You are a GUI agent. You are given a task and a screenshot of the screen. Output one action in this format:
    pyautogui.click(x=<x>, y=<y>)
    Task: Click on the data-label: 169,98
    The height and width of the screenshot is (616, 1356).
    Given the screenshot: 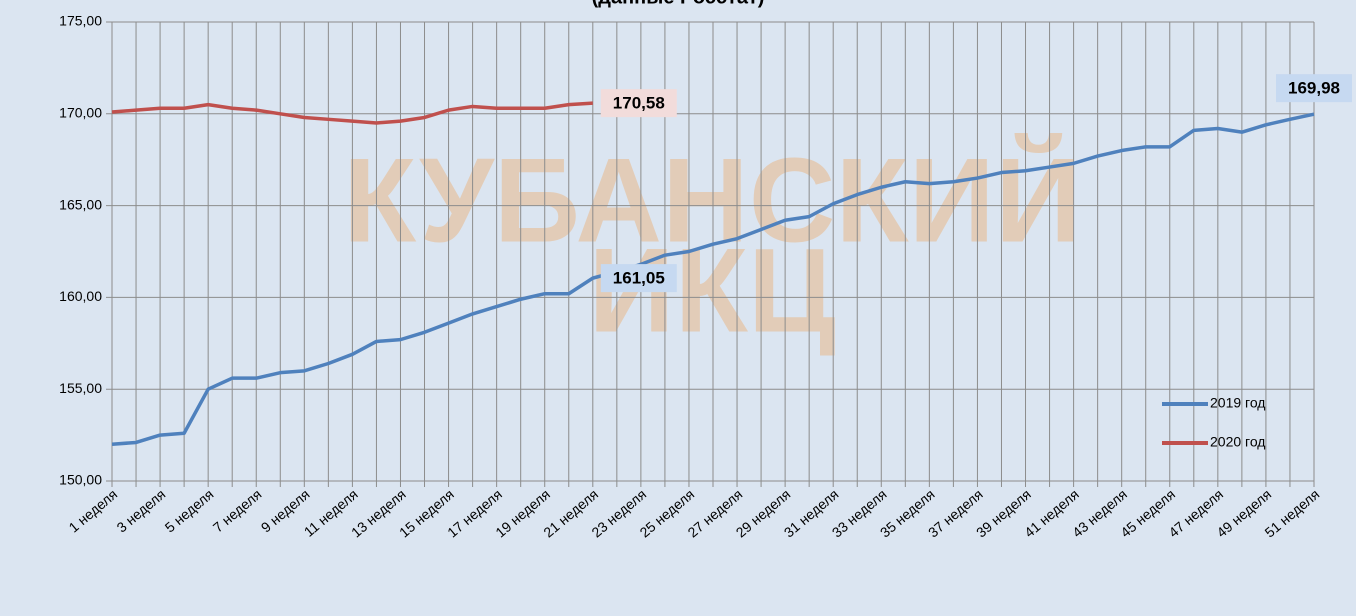 What is the action you would take?
    pyautogui.click(x=1314, y=88)
    